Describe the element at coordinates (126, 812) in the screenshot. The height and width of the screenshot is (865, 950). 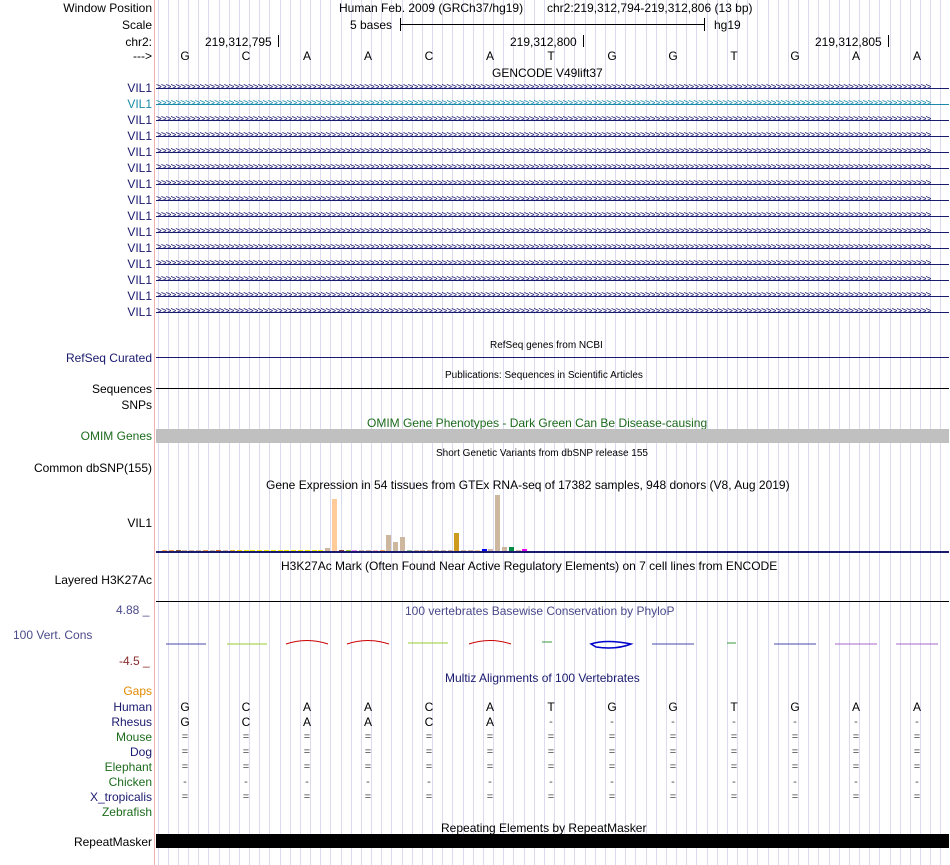
I see `species-label: Zebrafish` at that location.